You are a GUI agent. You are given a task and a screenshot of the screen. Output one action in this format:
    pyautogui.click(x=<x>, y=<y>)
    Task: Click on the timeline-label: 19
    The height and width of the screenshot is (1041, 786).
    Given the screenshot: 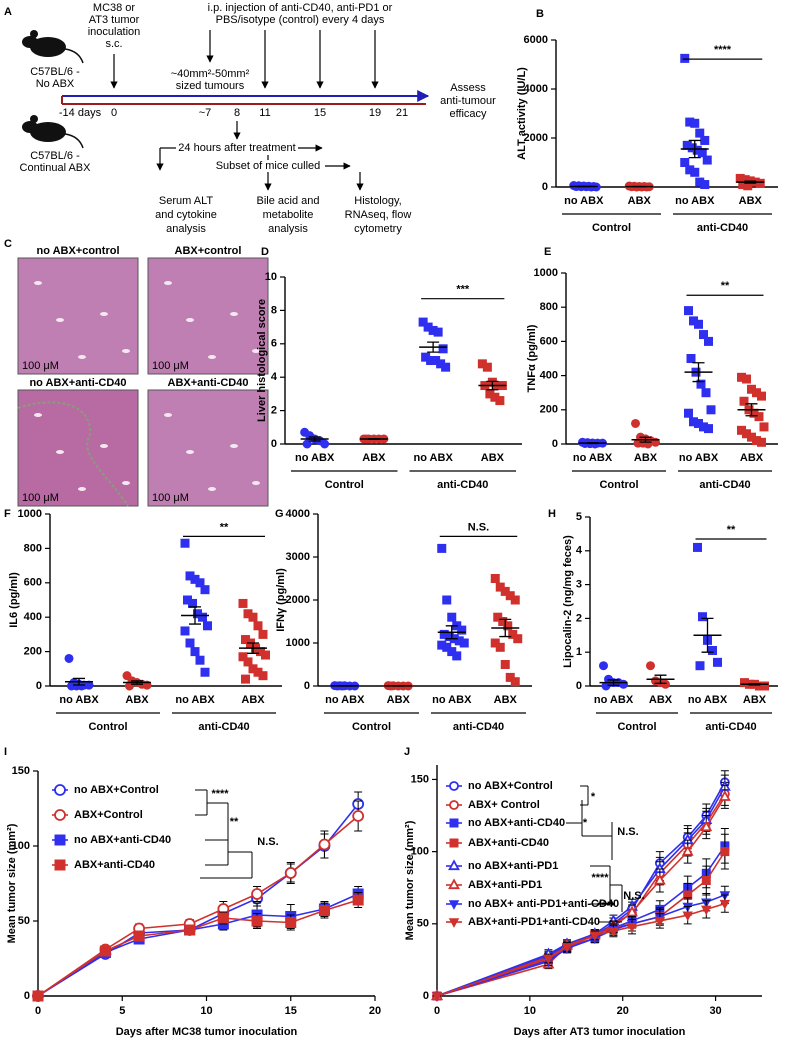 What is the action you would take?
    pyautogui.click(x=375, y=113)
    